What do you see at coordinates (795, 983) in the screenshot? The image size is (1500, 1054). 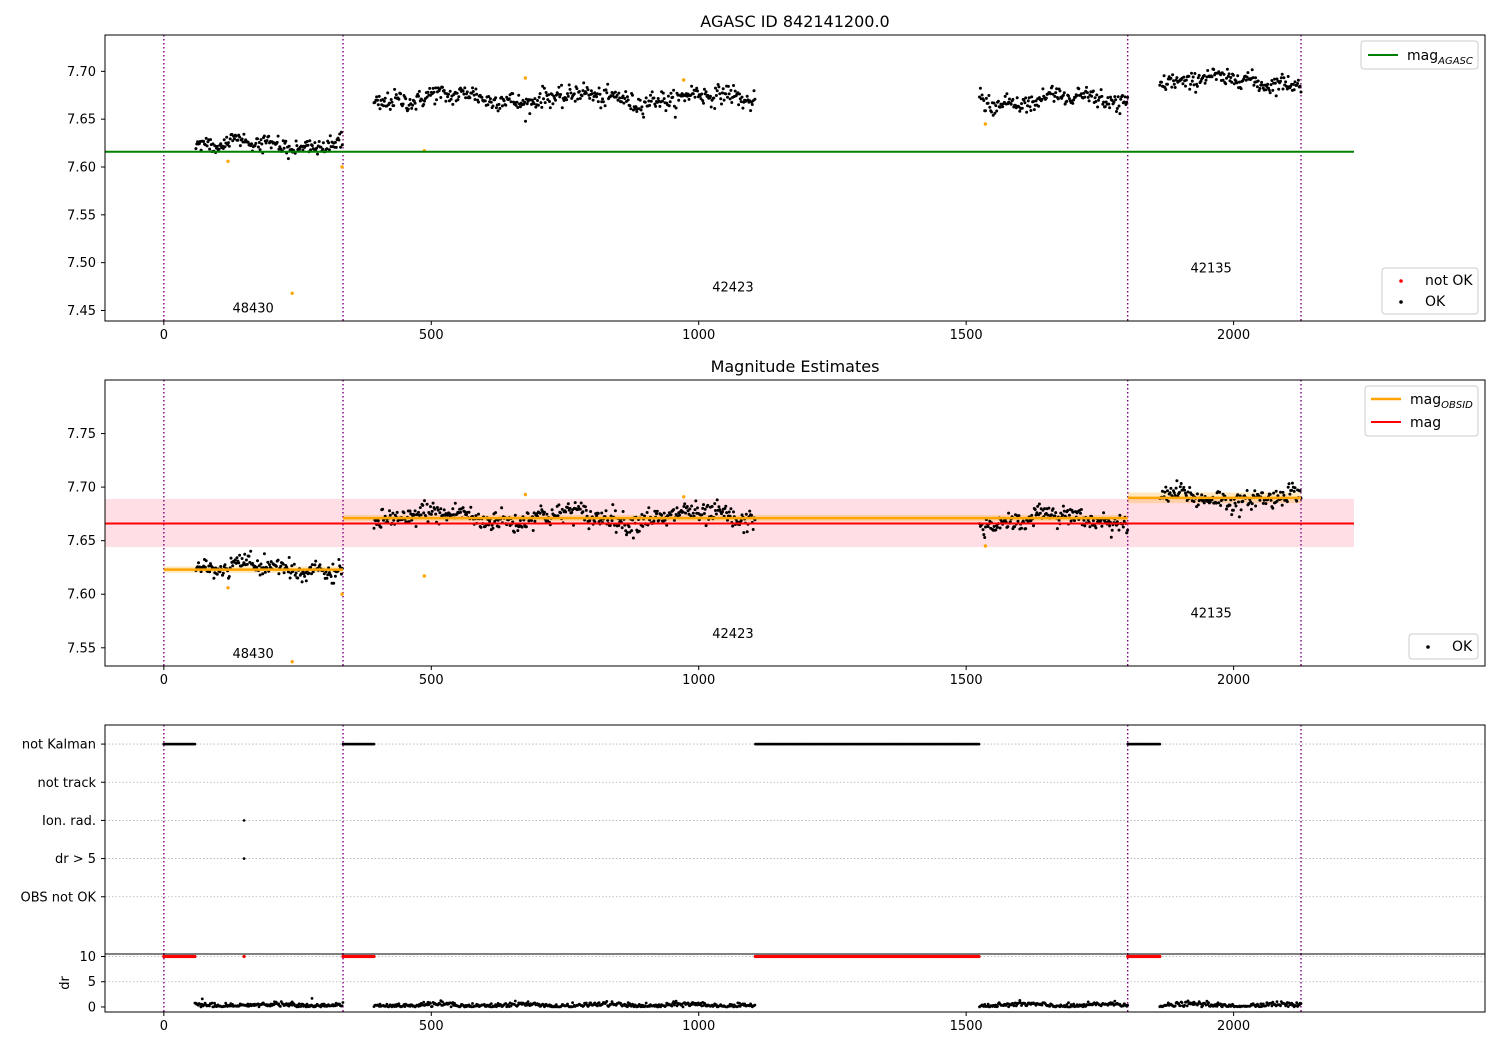 I see `panel-dr-frame` at bounding box center [795, 983].